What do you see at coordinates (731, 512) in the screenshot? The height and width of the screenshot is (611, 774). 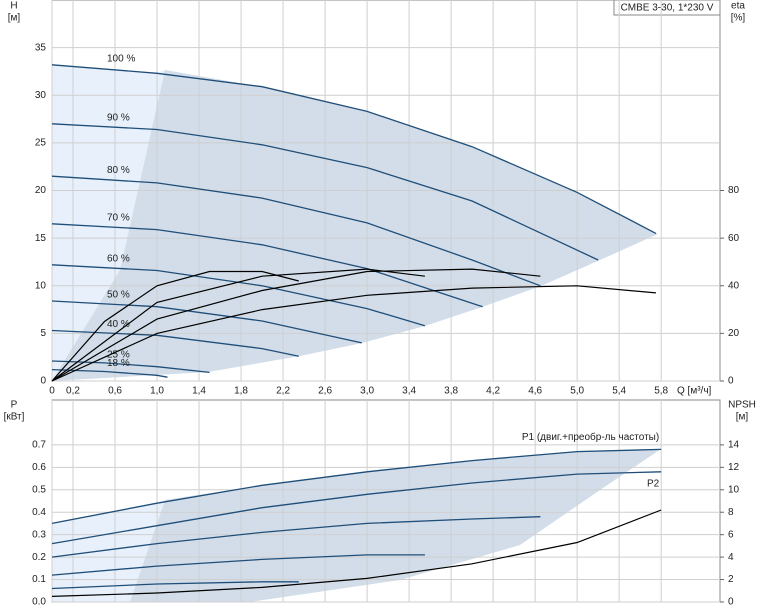 I see `y2-tick-label: 8` at bounding box center [731, 512].